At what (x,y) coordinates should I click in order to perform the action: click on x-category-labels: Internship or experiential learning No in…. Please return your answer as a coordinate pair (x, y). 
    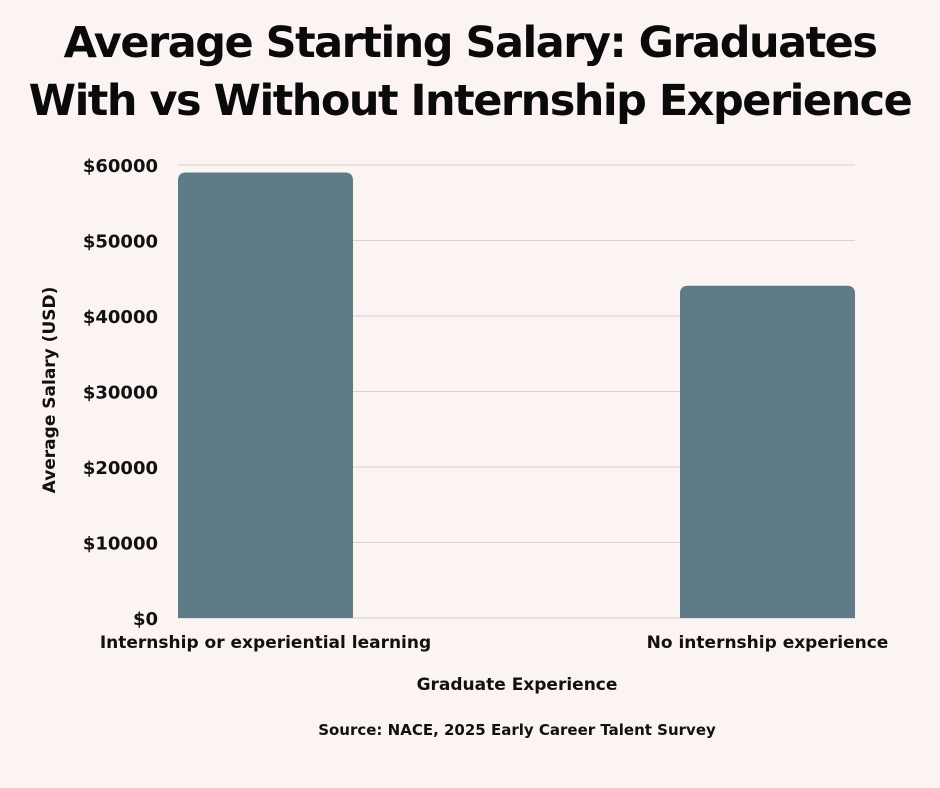
    Looking at the image, I should click on (494, 643).